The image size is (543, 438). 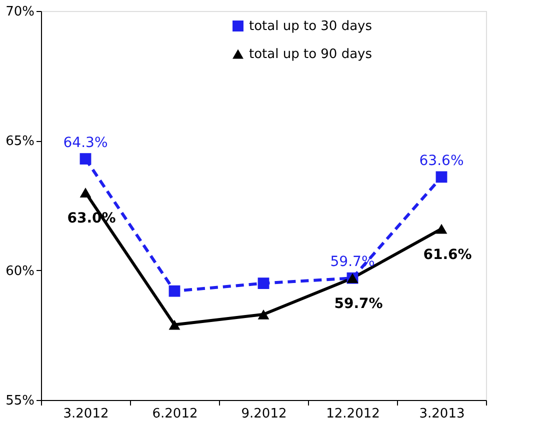 What do you see at coordinates (442, 414) in the screenshot?
I see `x-tick-label: 3.2013` at bounding box center [442, 414].